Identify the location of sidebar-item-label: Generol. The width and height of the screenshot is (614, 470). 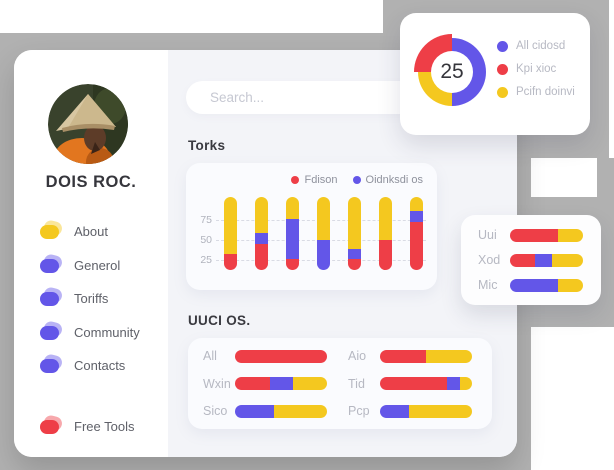
(97, 265).